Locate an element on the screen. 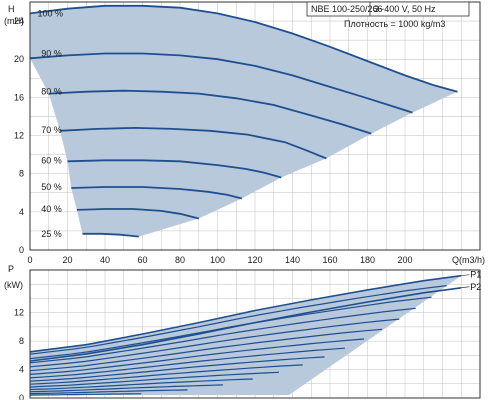 Image resolution: width=500 pixels, height=400 pixels. top-x-tick-label: 140 is located at coordinates (292, 260).